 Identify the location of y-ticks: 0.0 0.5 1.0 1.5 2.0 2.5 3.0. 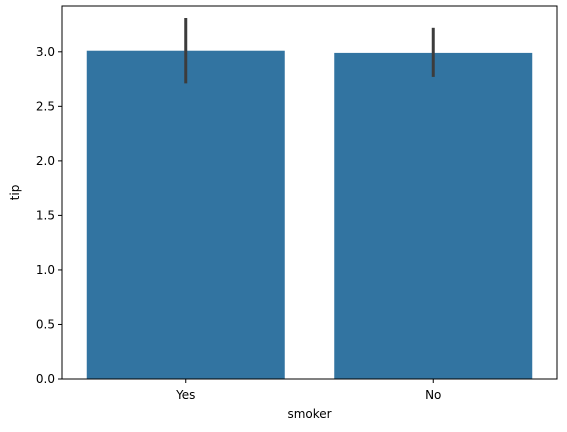
(49, 215).